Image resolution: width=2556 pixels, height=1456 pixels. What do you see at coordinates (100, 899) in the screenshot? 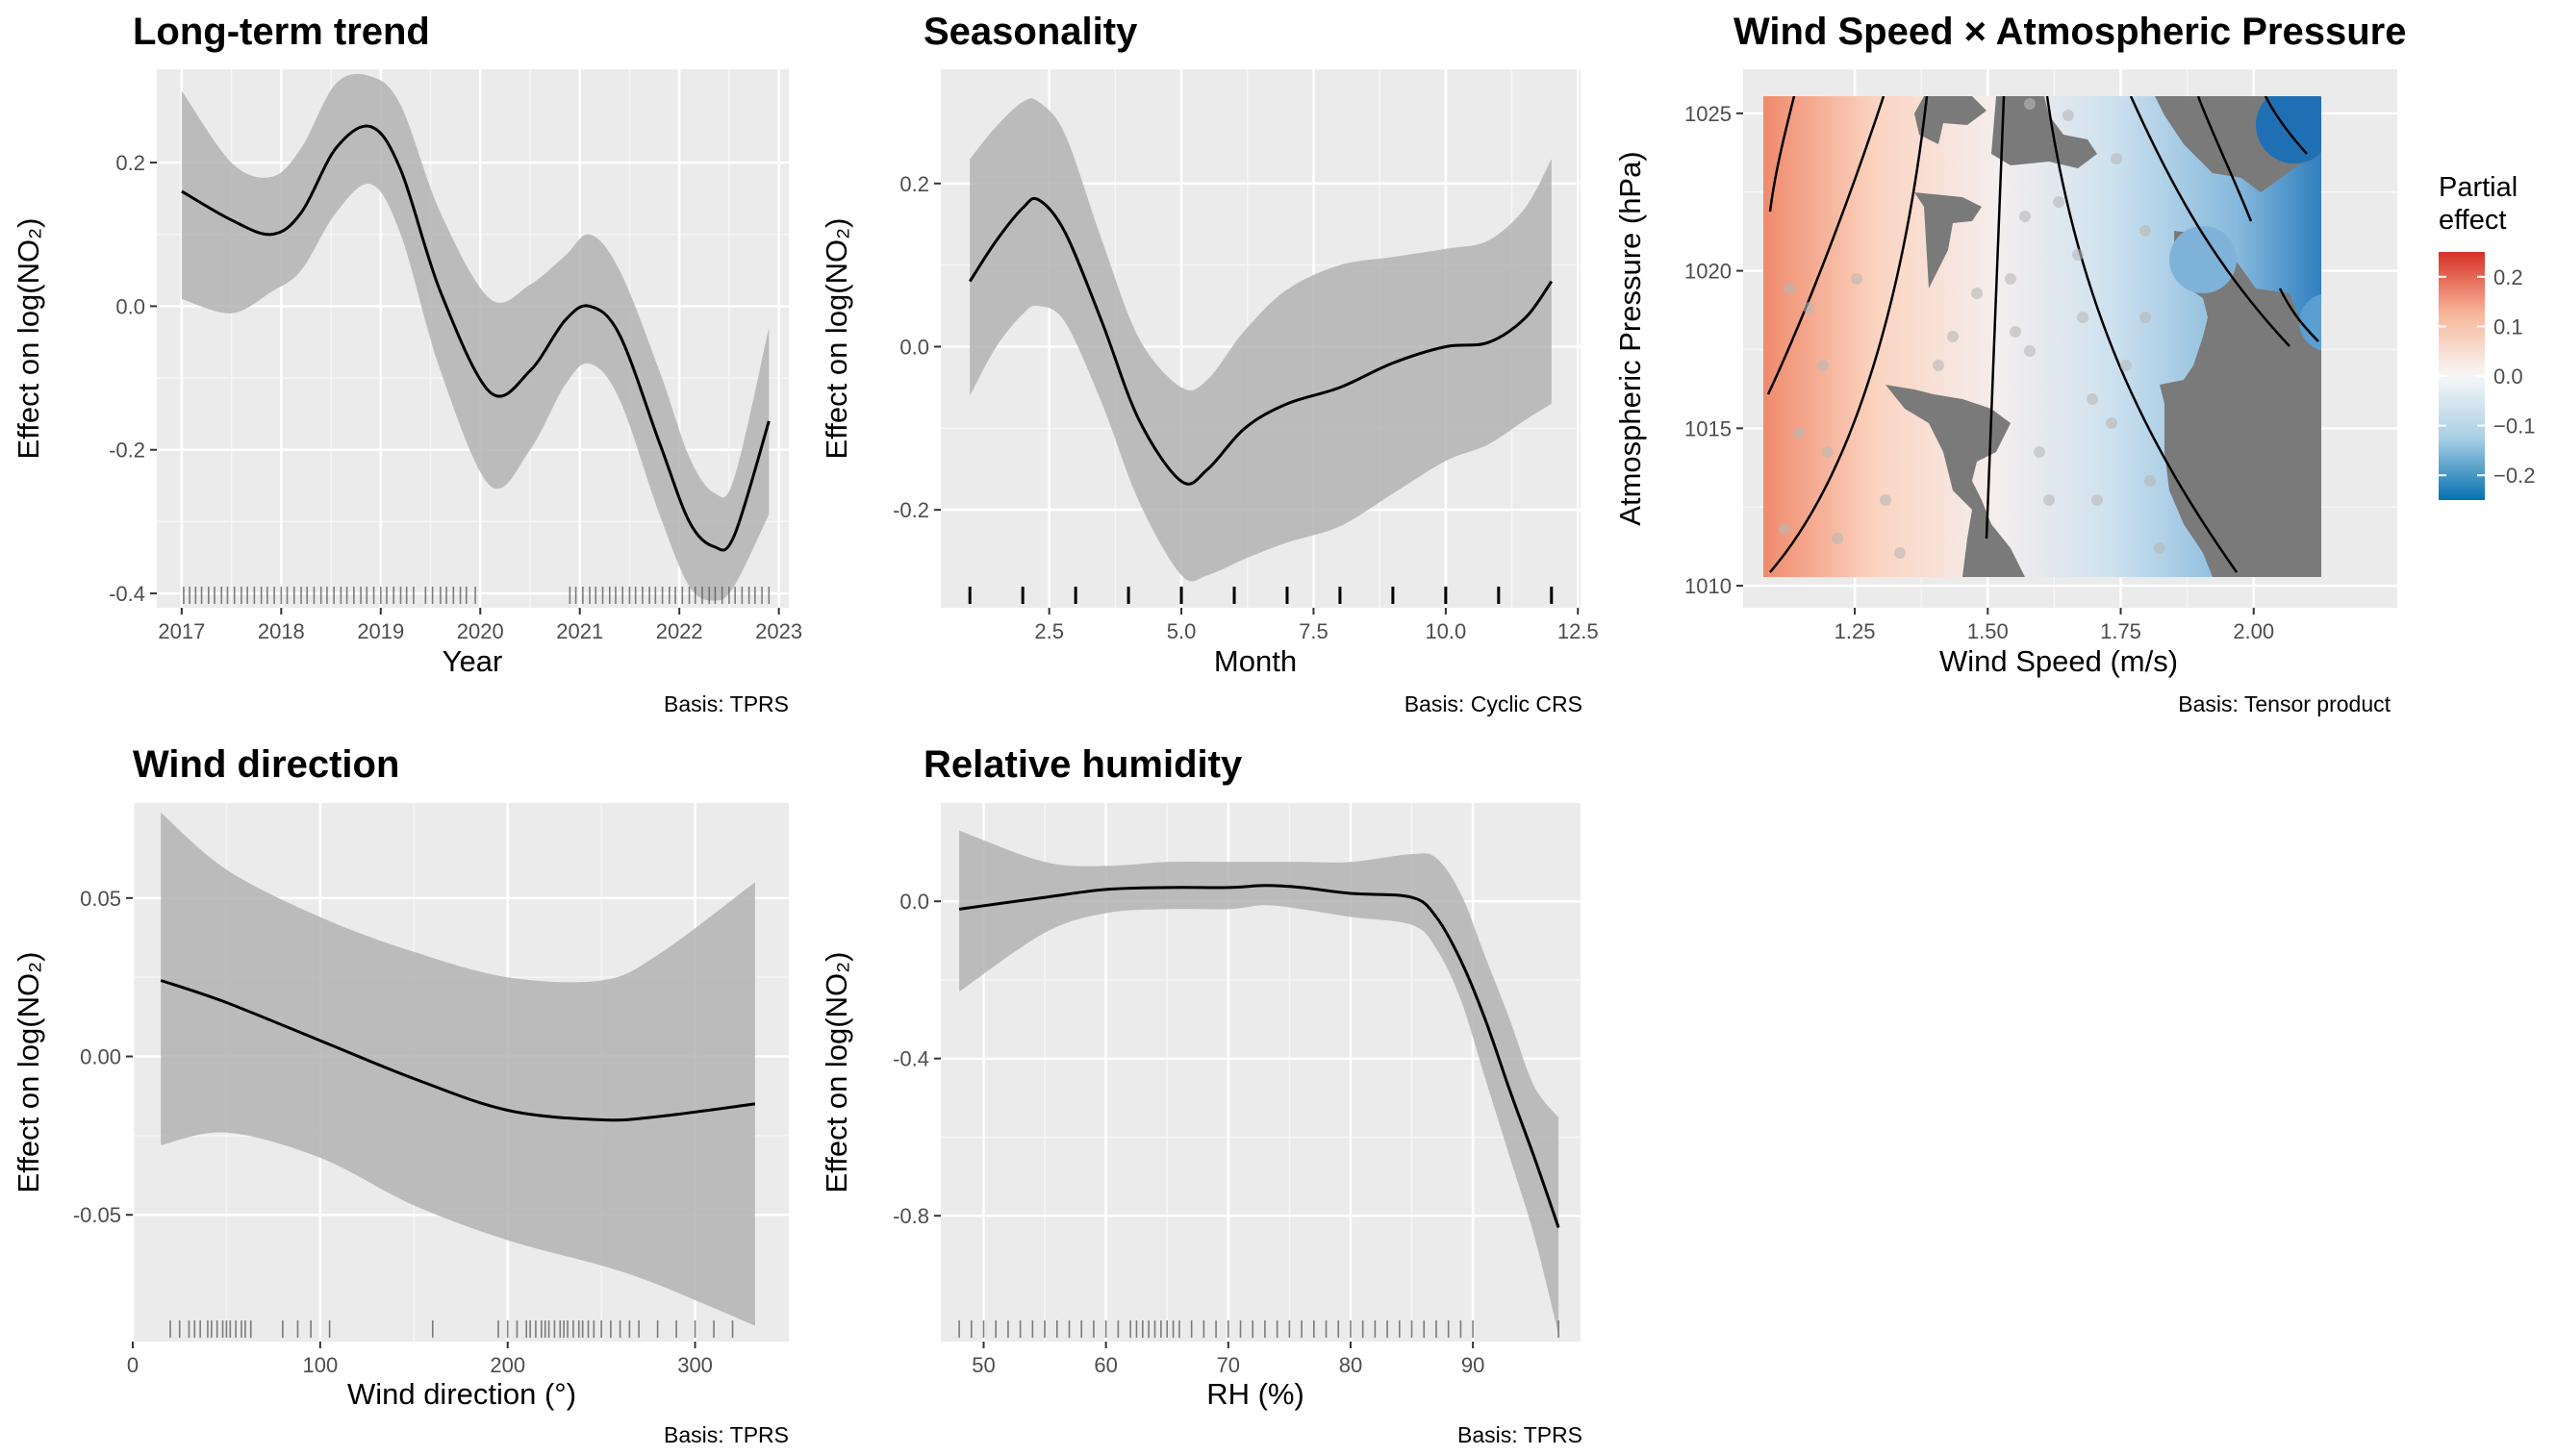
I see `y-tick-label: 0.05` at bounding box center [100, 899].